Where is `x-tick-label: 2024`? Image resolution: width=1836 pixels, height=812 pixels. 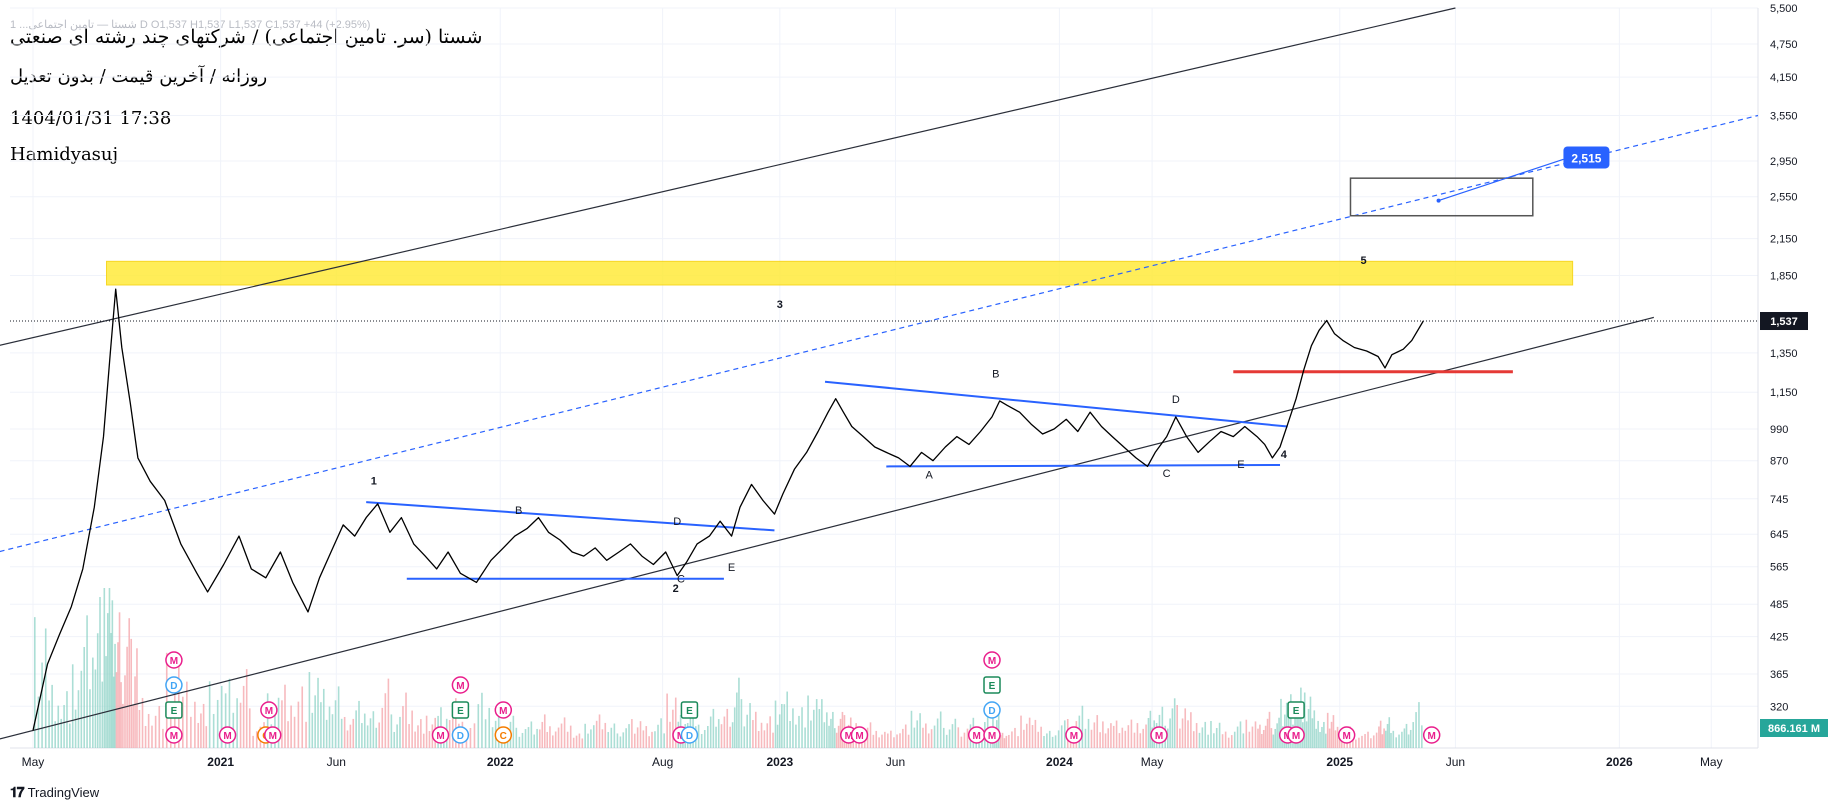
x-tick-label: 2024 is located at coordinates (1059, 762).